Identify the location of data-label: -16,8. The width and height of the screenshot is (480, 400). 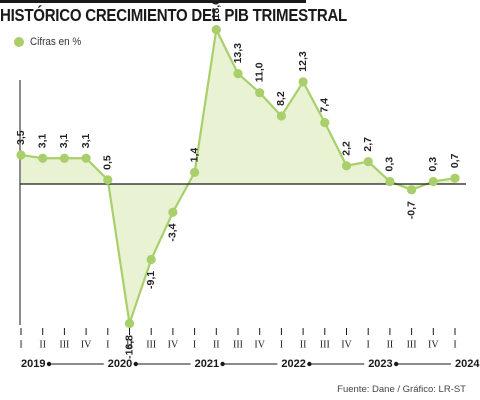
(129, 347).